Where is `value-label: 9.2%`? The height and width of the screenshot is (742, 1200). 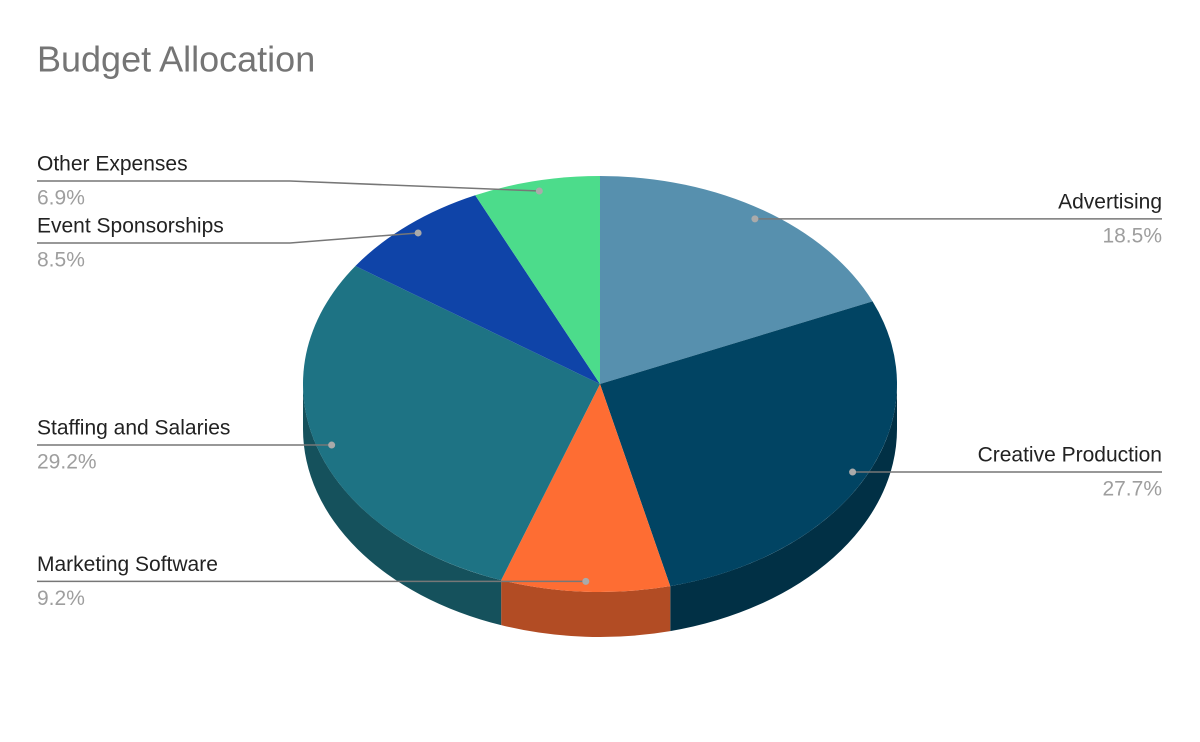
value-label: 9.2% is located at coordinates (61, 598).